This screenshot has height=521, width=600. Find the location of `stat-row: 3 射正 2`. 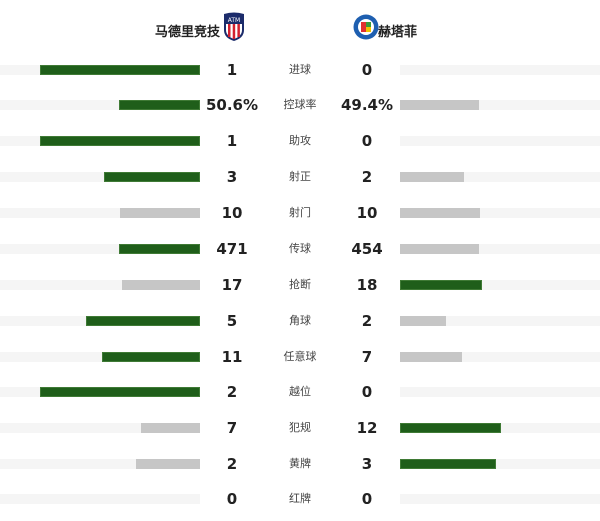

stat-row: 3 射正 2 is located at coordinates (300, 177).